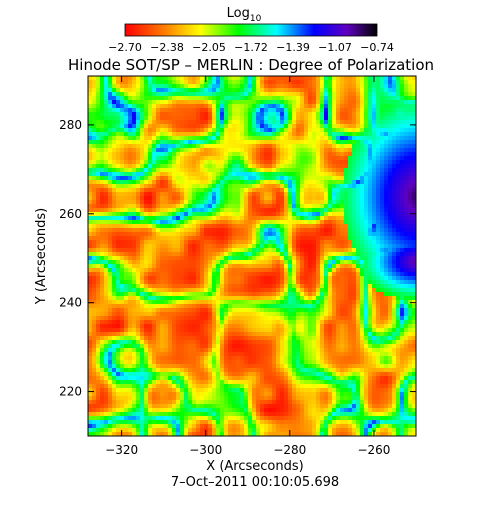 This screenshot has height=512, width=502. Describe the element at coordinates (70, 125) in the screenshot. I see `y-tick-label: 280` at that location.